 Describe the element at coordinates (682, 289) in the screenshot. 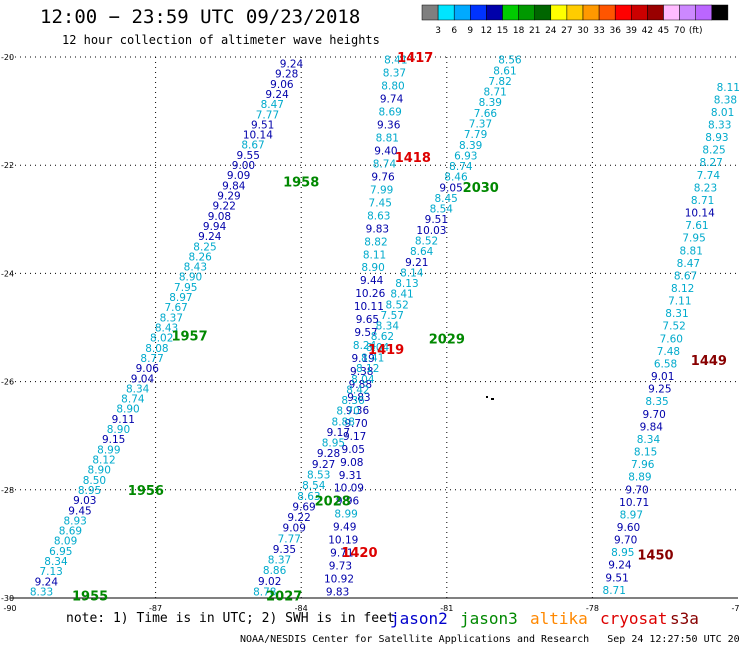

I see `swh-value: 8.12` at that location.